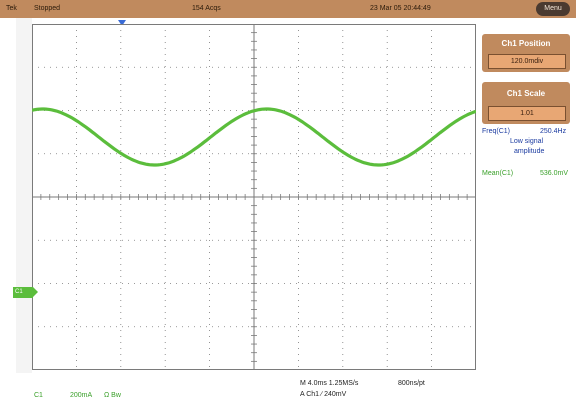  I want to click on ch1-scale: 200mA, so click(81, 395).